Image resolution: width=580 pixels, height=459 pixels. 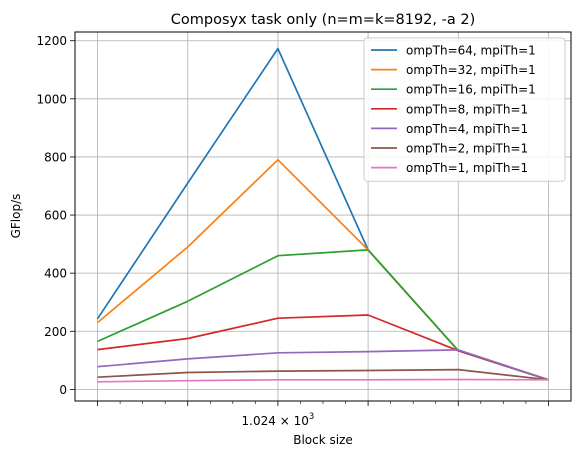 What do you see at coordinates (55, 274) in the screenshot?
I see `y-tick-label-2: 400` at bounding box center [55, 274].